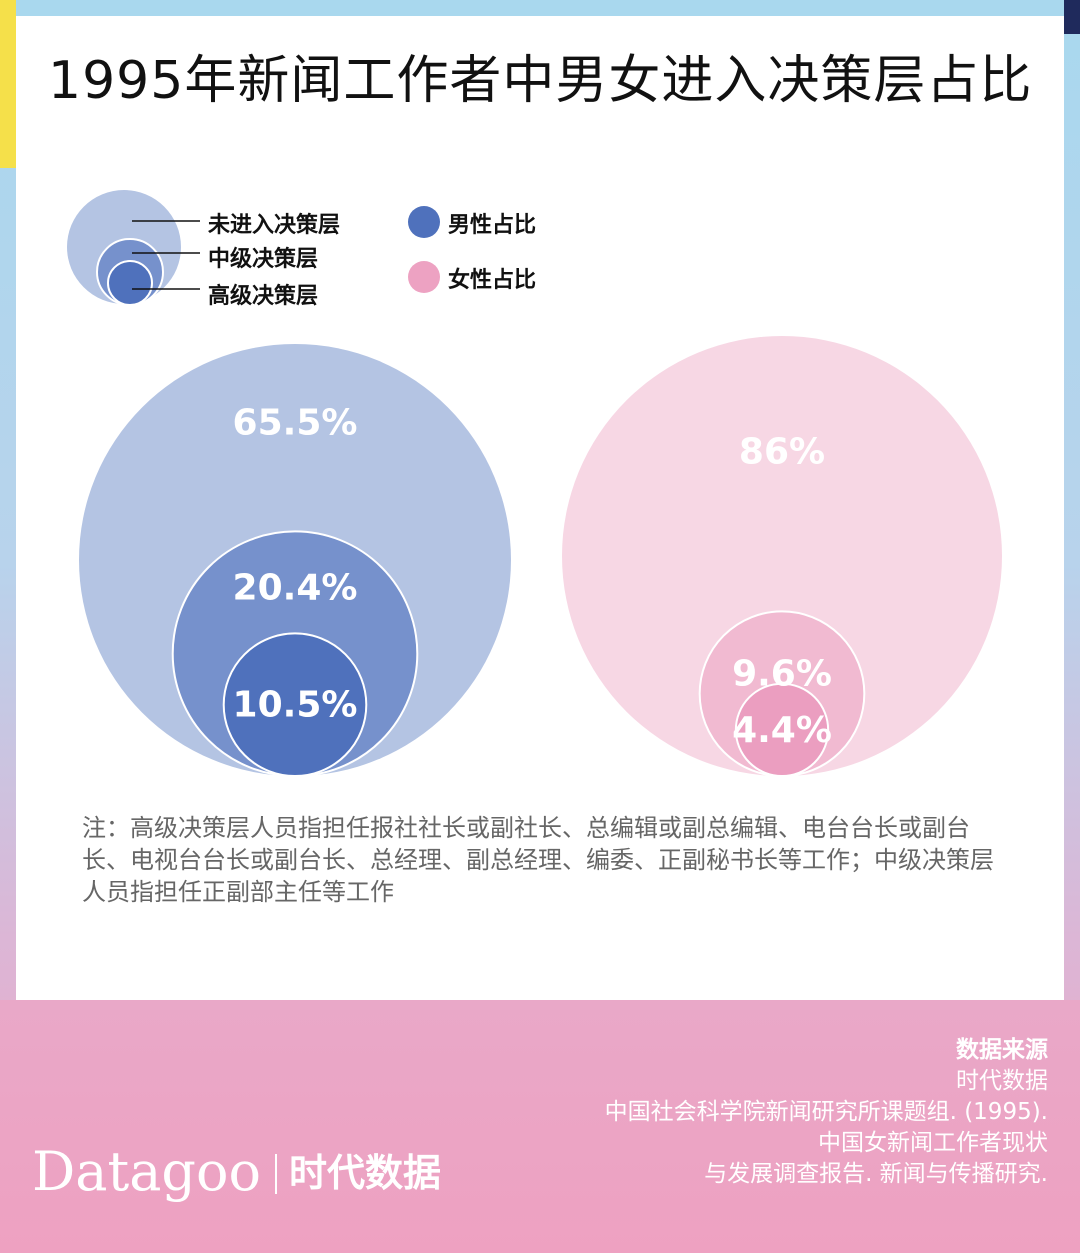 The width and height of the screenshot is (1080, 1253). I want to click on source-line: 与发展调查报告. 新闻与传播研究., so click(876, 1174).